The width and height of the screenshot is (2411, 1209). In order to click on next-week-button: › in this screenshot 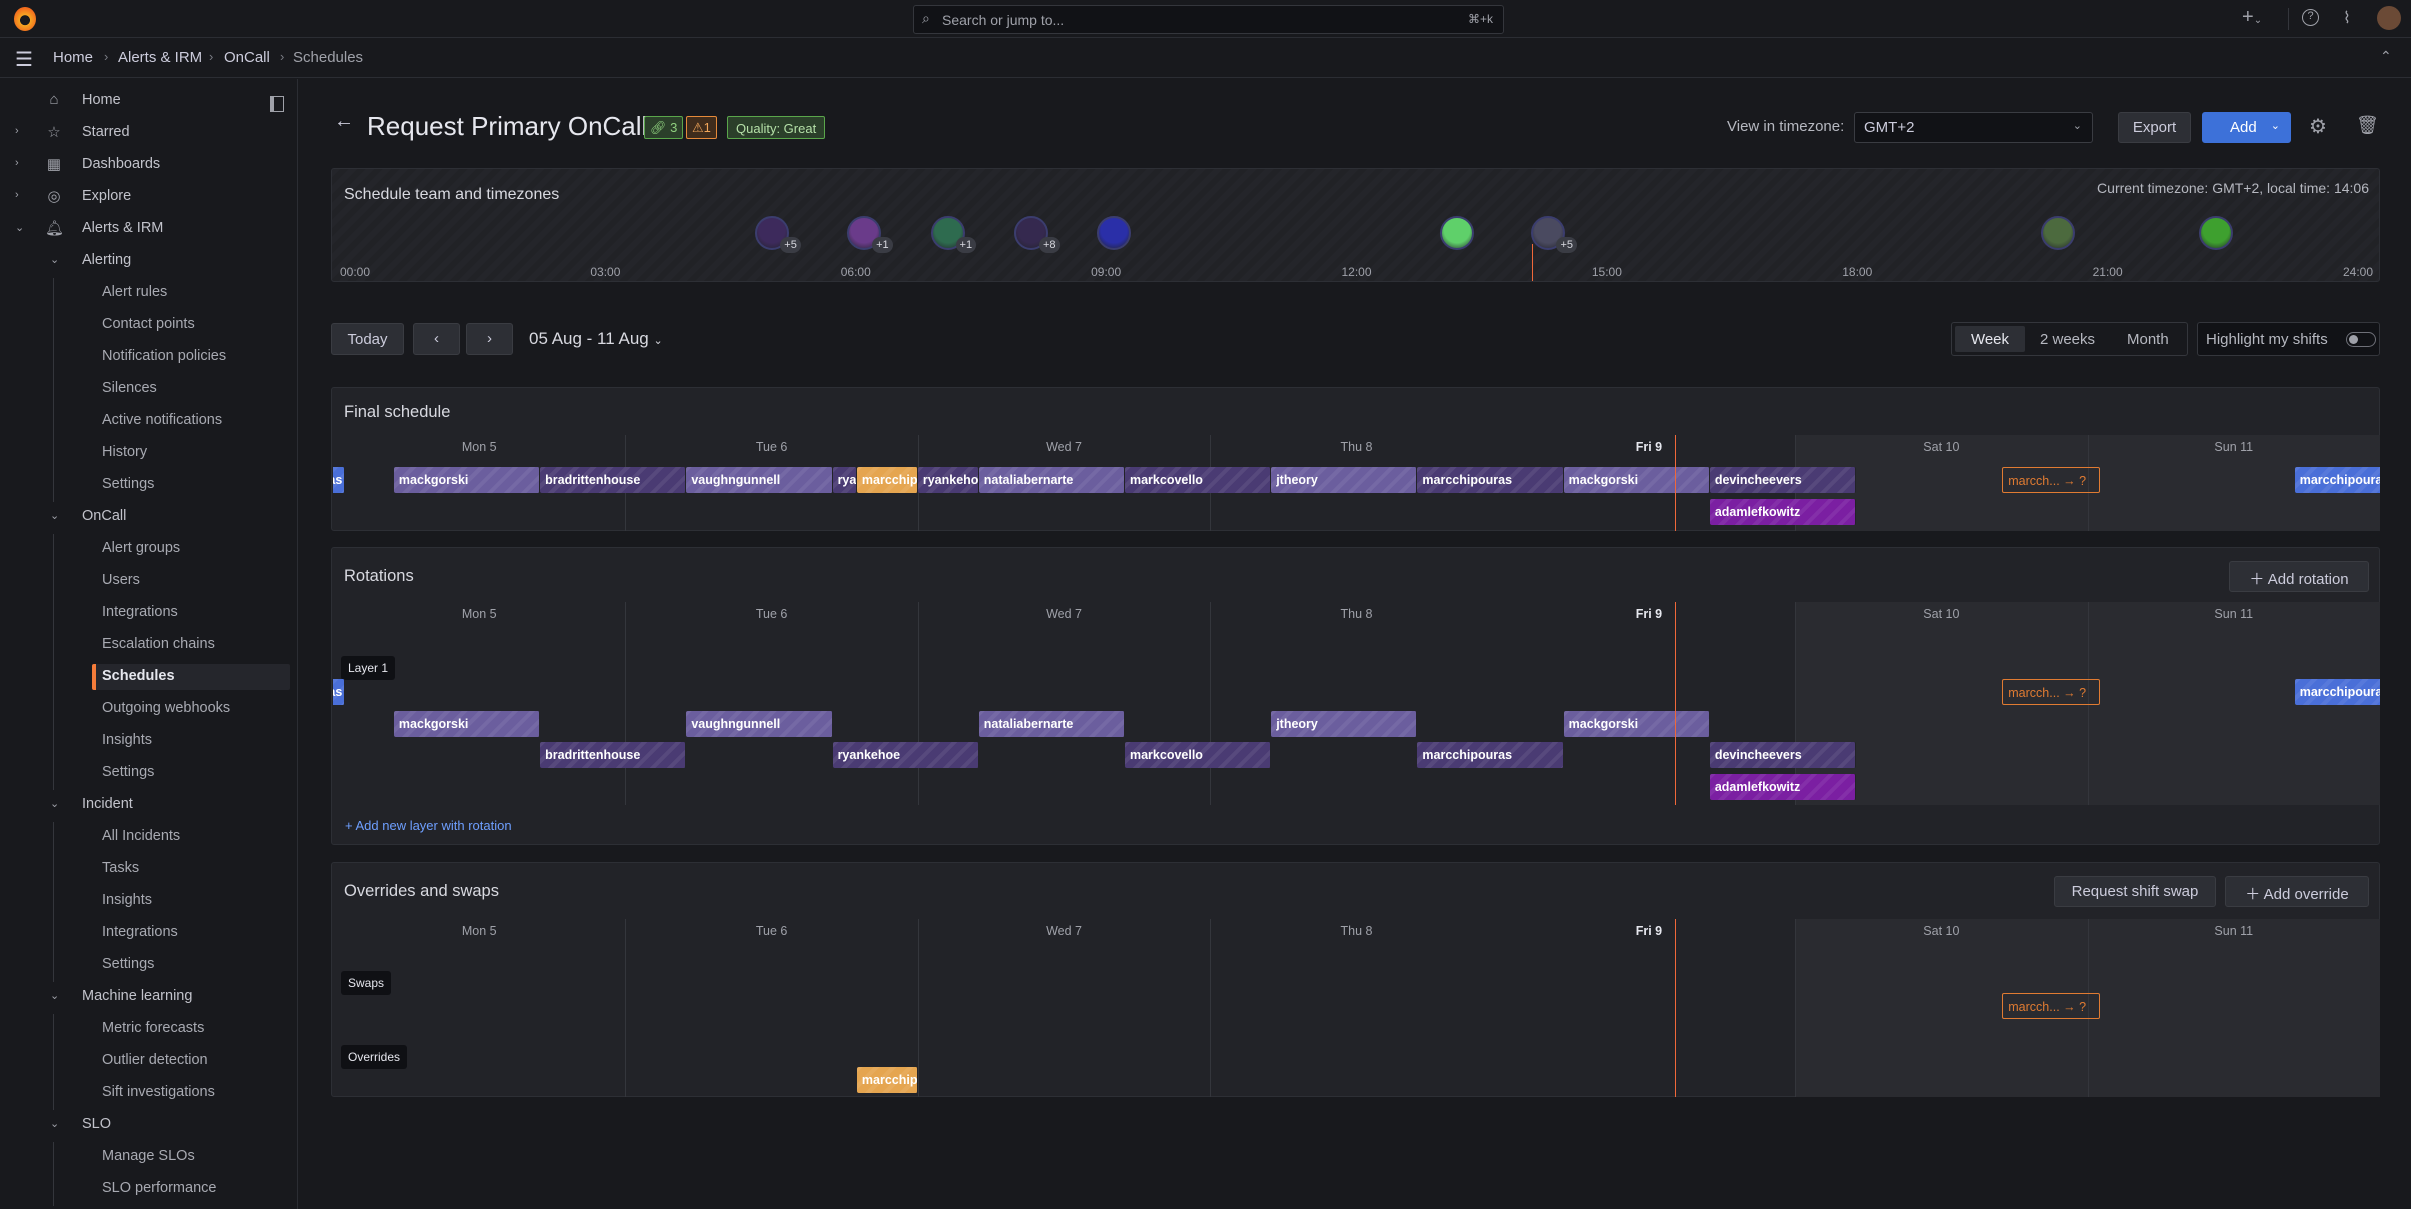, I will do `click(489, 339)`.